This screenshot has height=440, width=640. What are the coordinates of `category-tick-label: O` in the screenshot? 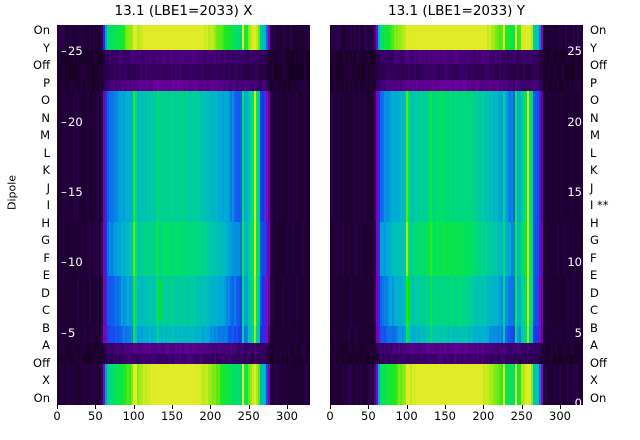 It's located at (45, 100).